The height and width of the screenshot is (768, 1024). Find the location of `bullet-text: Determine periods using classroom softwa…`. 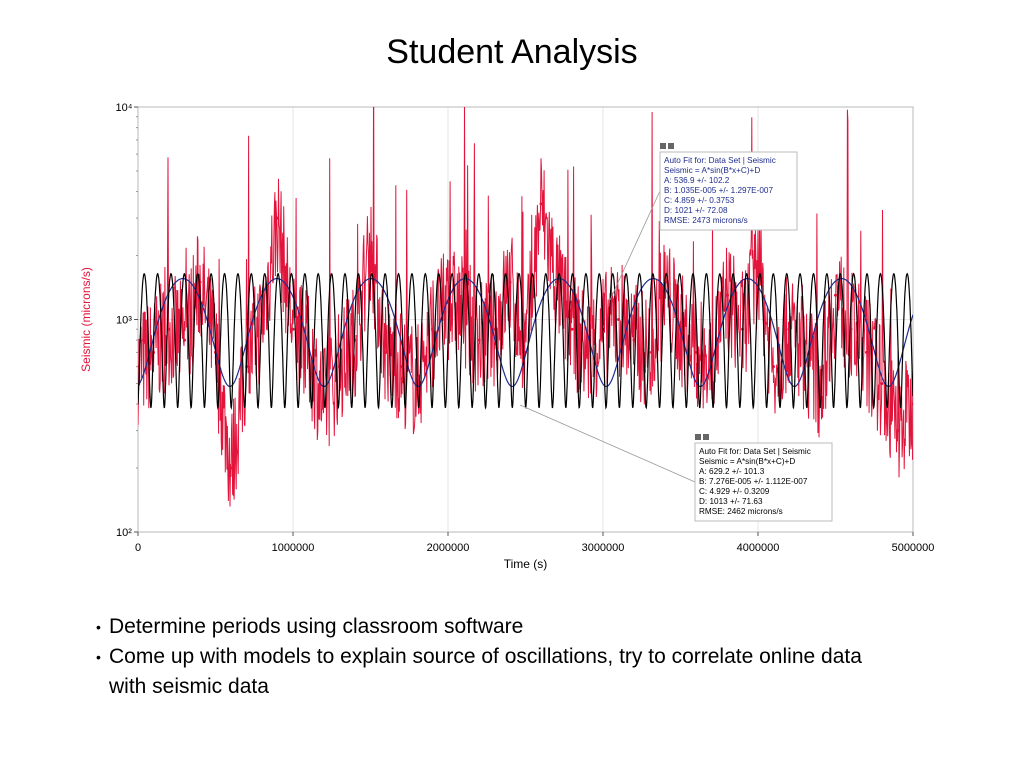

bullet-text: Determine periods using classroom softwa… is located at coordinates (316, 626).